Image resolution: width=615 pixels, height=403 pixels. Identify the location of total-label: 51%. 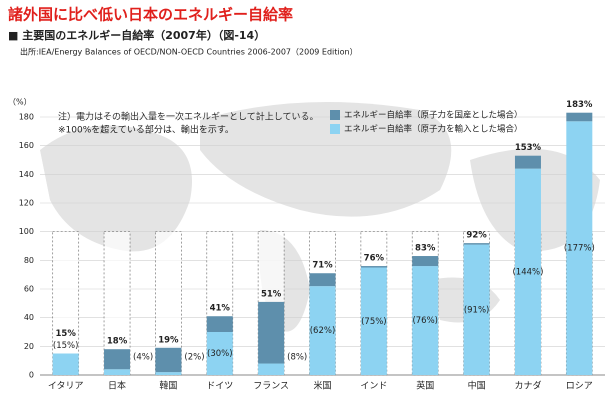
(271, 294).